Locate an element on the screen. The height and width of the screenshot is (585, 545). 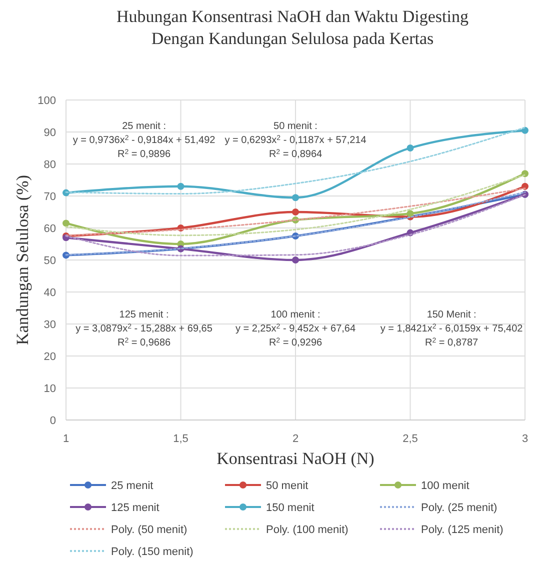
annotation: y = 2,25x$^{2}$ - 9,452x + 67,64 is located at coordinates (295, 329).